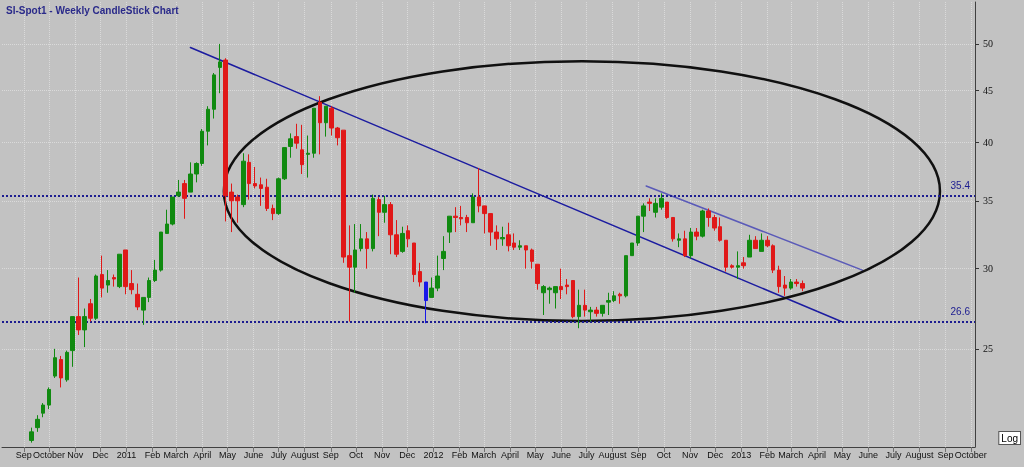 The image size is (1024, 467). I want to click on x-tick-label: October, so click(970, 454).